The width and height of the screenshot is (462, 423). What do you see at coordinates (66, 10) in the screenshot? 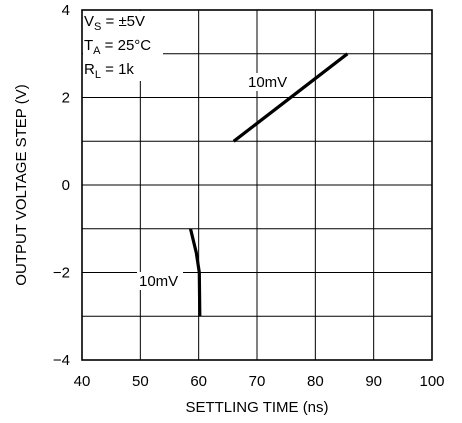
I see `y-tick-label: 4` at bounding box center [66, 10].